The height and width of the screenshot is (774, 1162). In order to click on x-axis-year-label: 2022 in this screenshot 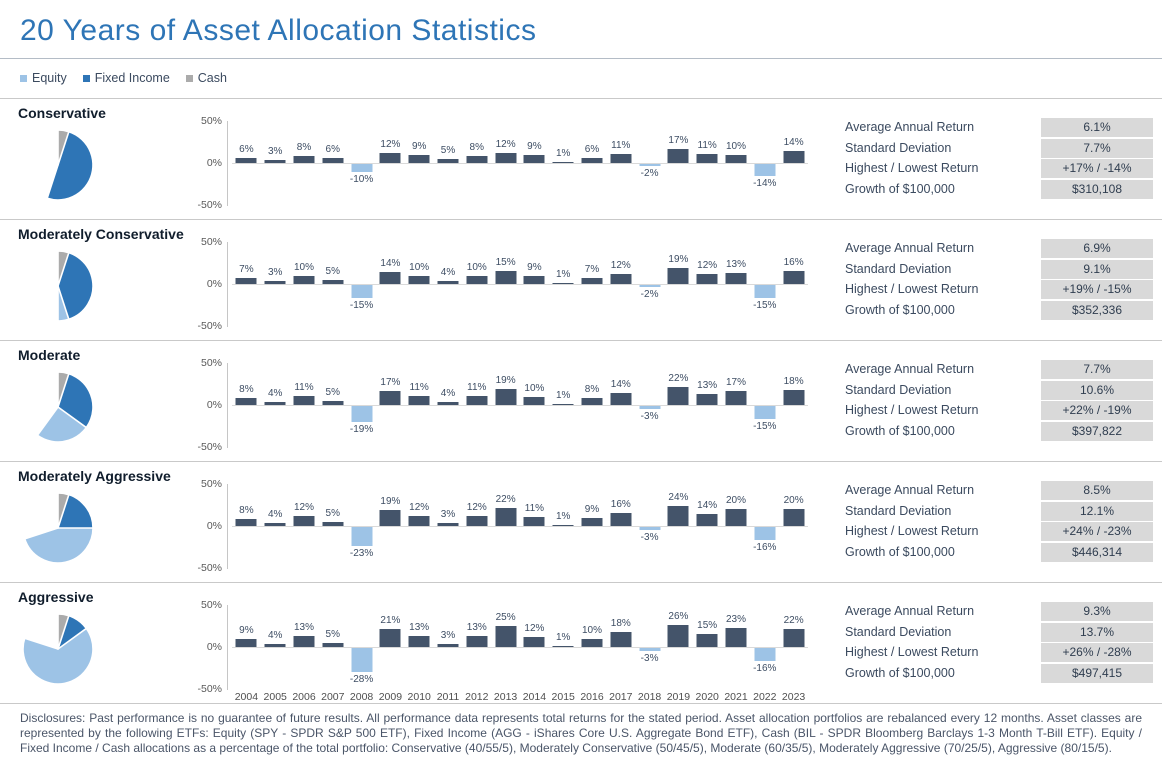, I will do `click(765, 697)`.